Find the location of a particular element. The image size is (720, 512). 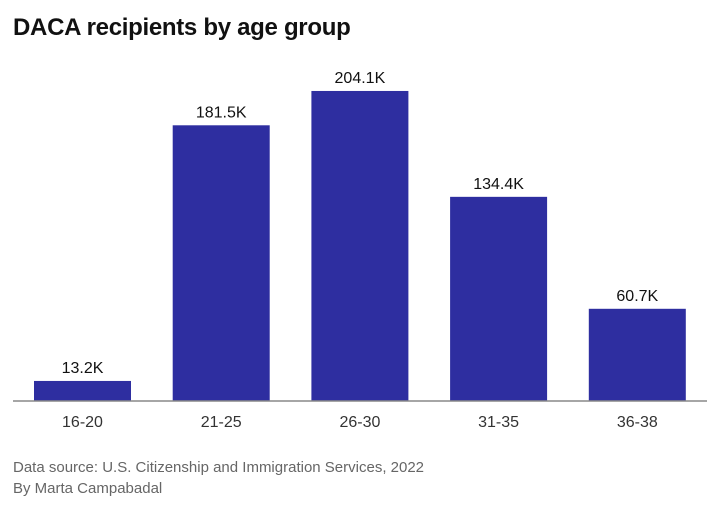

x-tick-label: 16-20 is located at coordinates (82, 422).